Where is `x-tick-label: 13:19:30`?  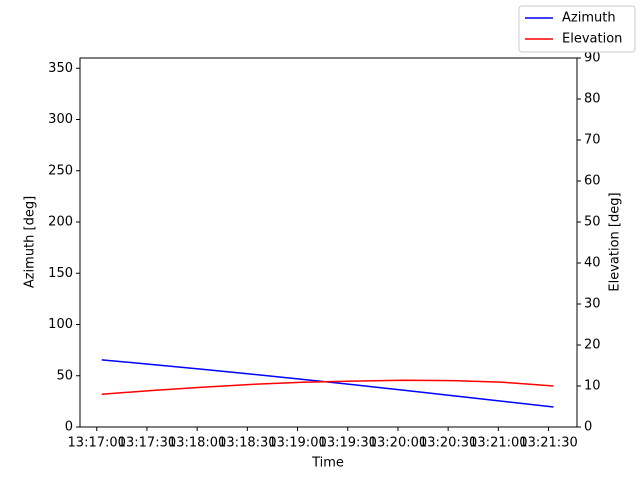
x-tick-label: 13:19:30 is located at coordinates (348, 443).